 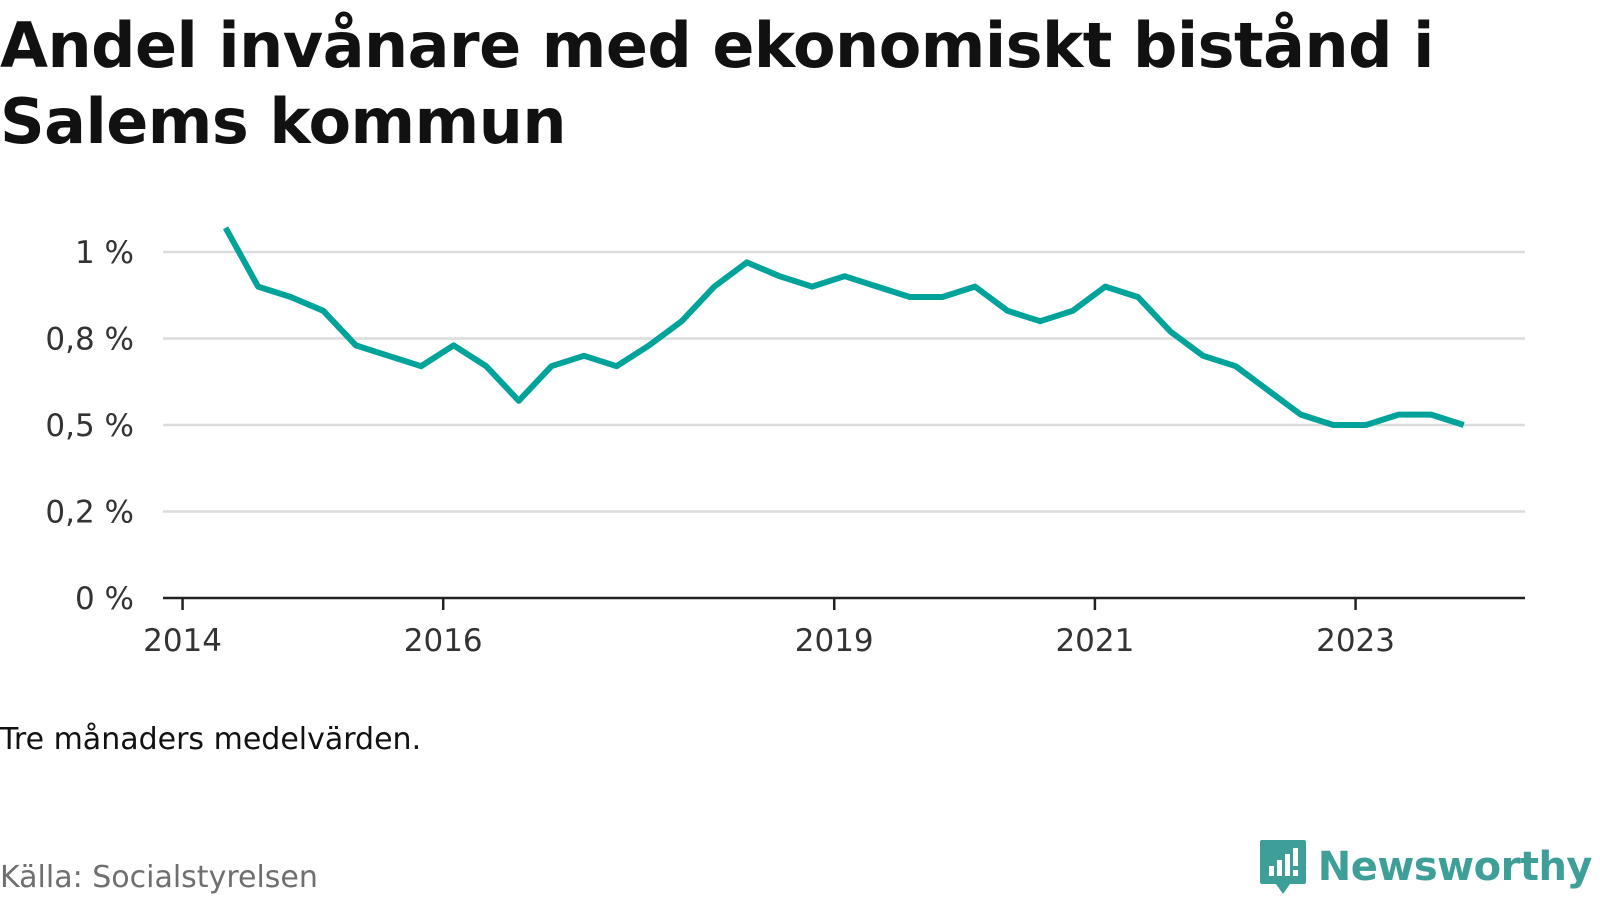 What do you see at coordinates (1355, 641) in the screenshot?
I see `x-tick-label: 2023` at bounding box center [1355, 641].